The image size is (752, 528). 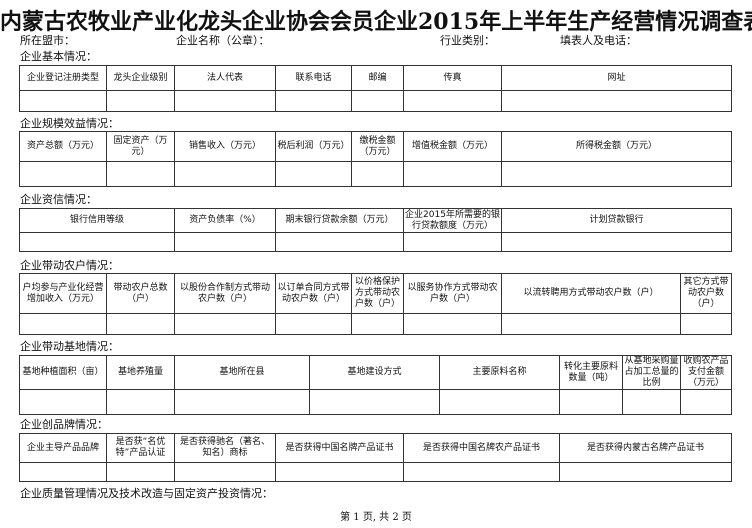 What do you see at coordinates (452, 78) in the screenshot?
I see `header-cell: 传真` at bounding box center [452, 78].